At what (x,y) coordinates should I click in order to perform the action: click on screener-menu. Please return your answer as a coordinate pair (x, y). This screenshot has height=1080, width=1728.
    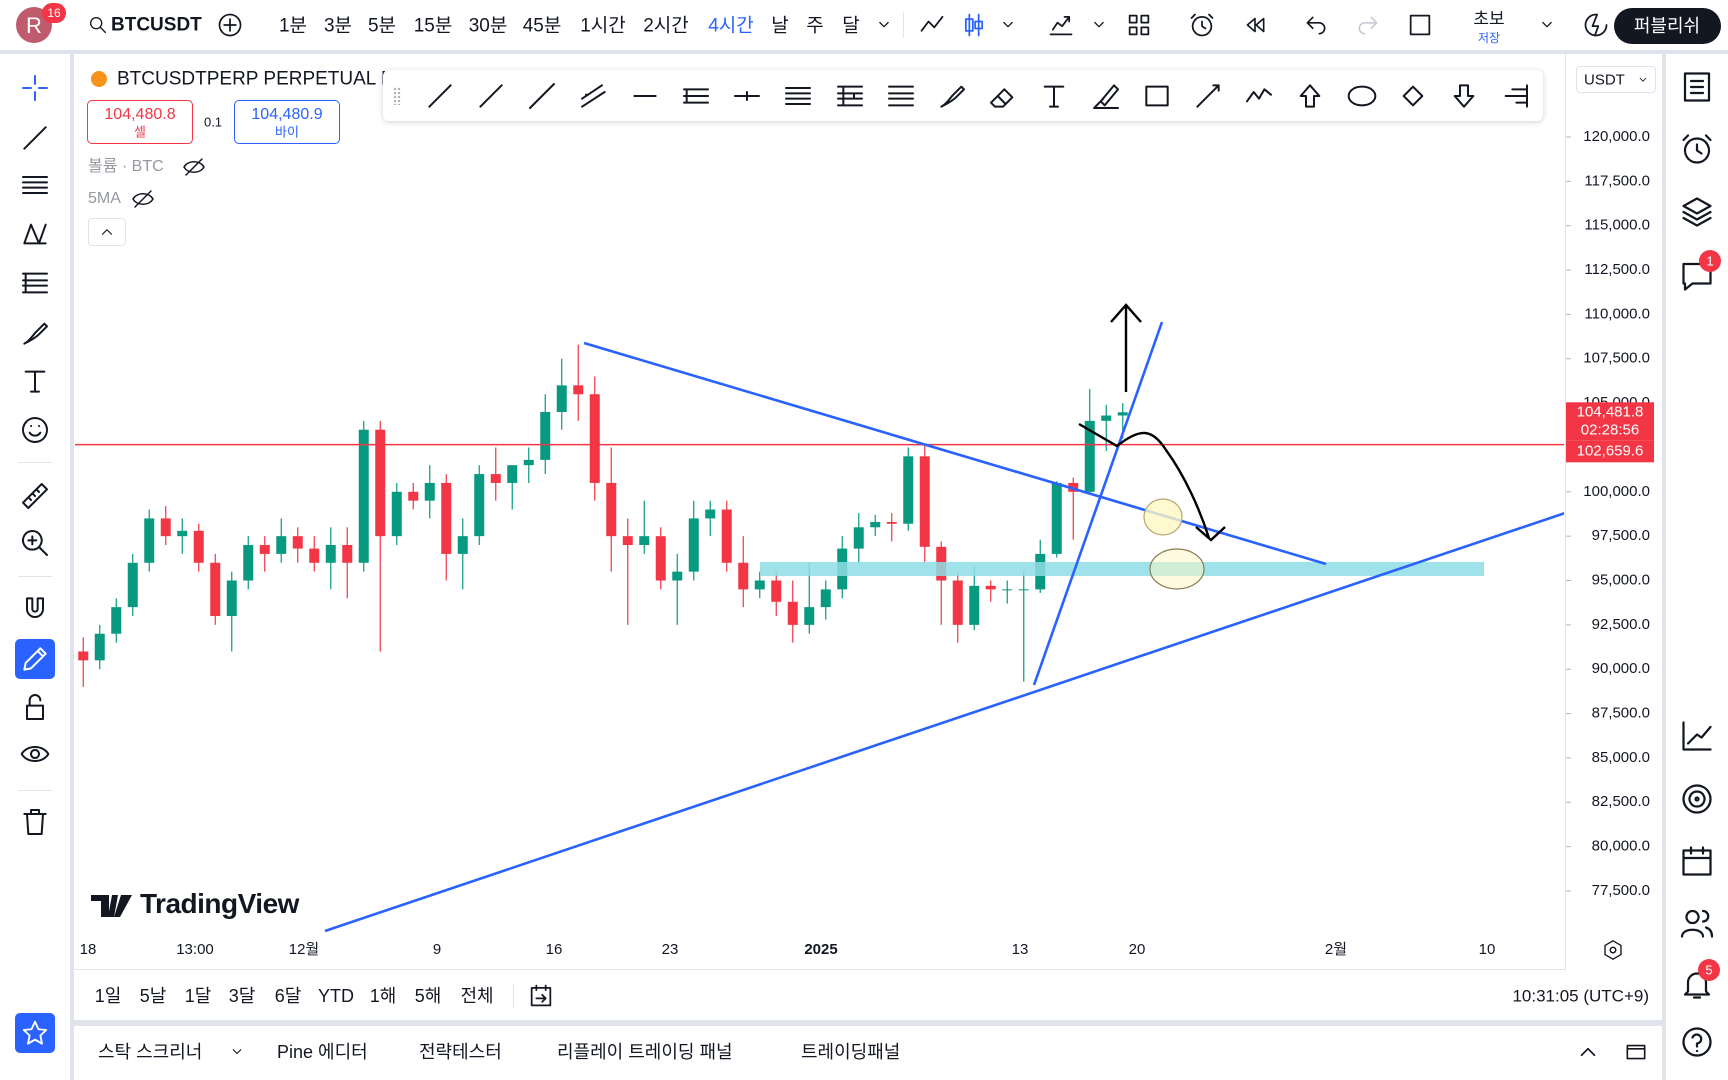
    Looking at the image, I should click on (237, 1052).